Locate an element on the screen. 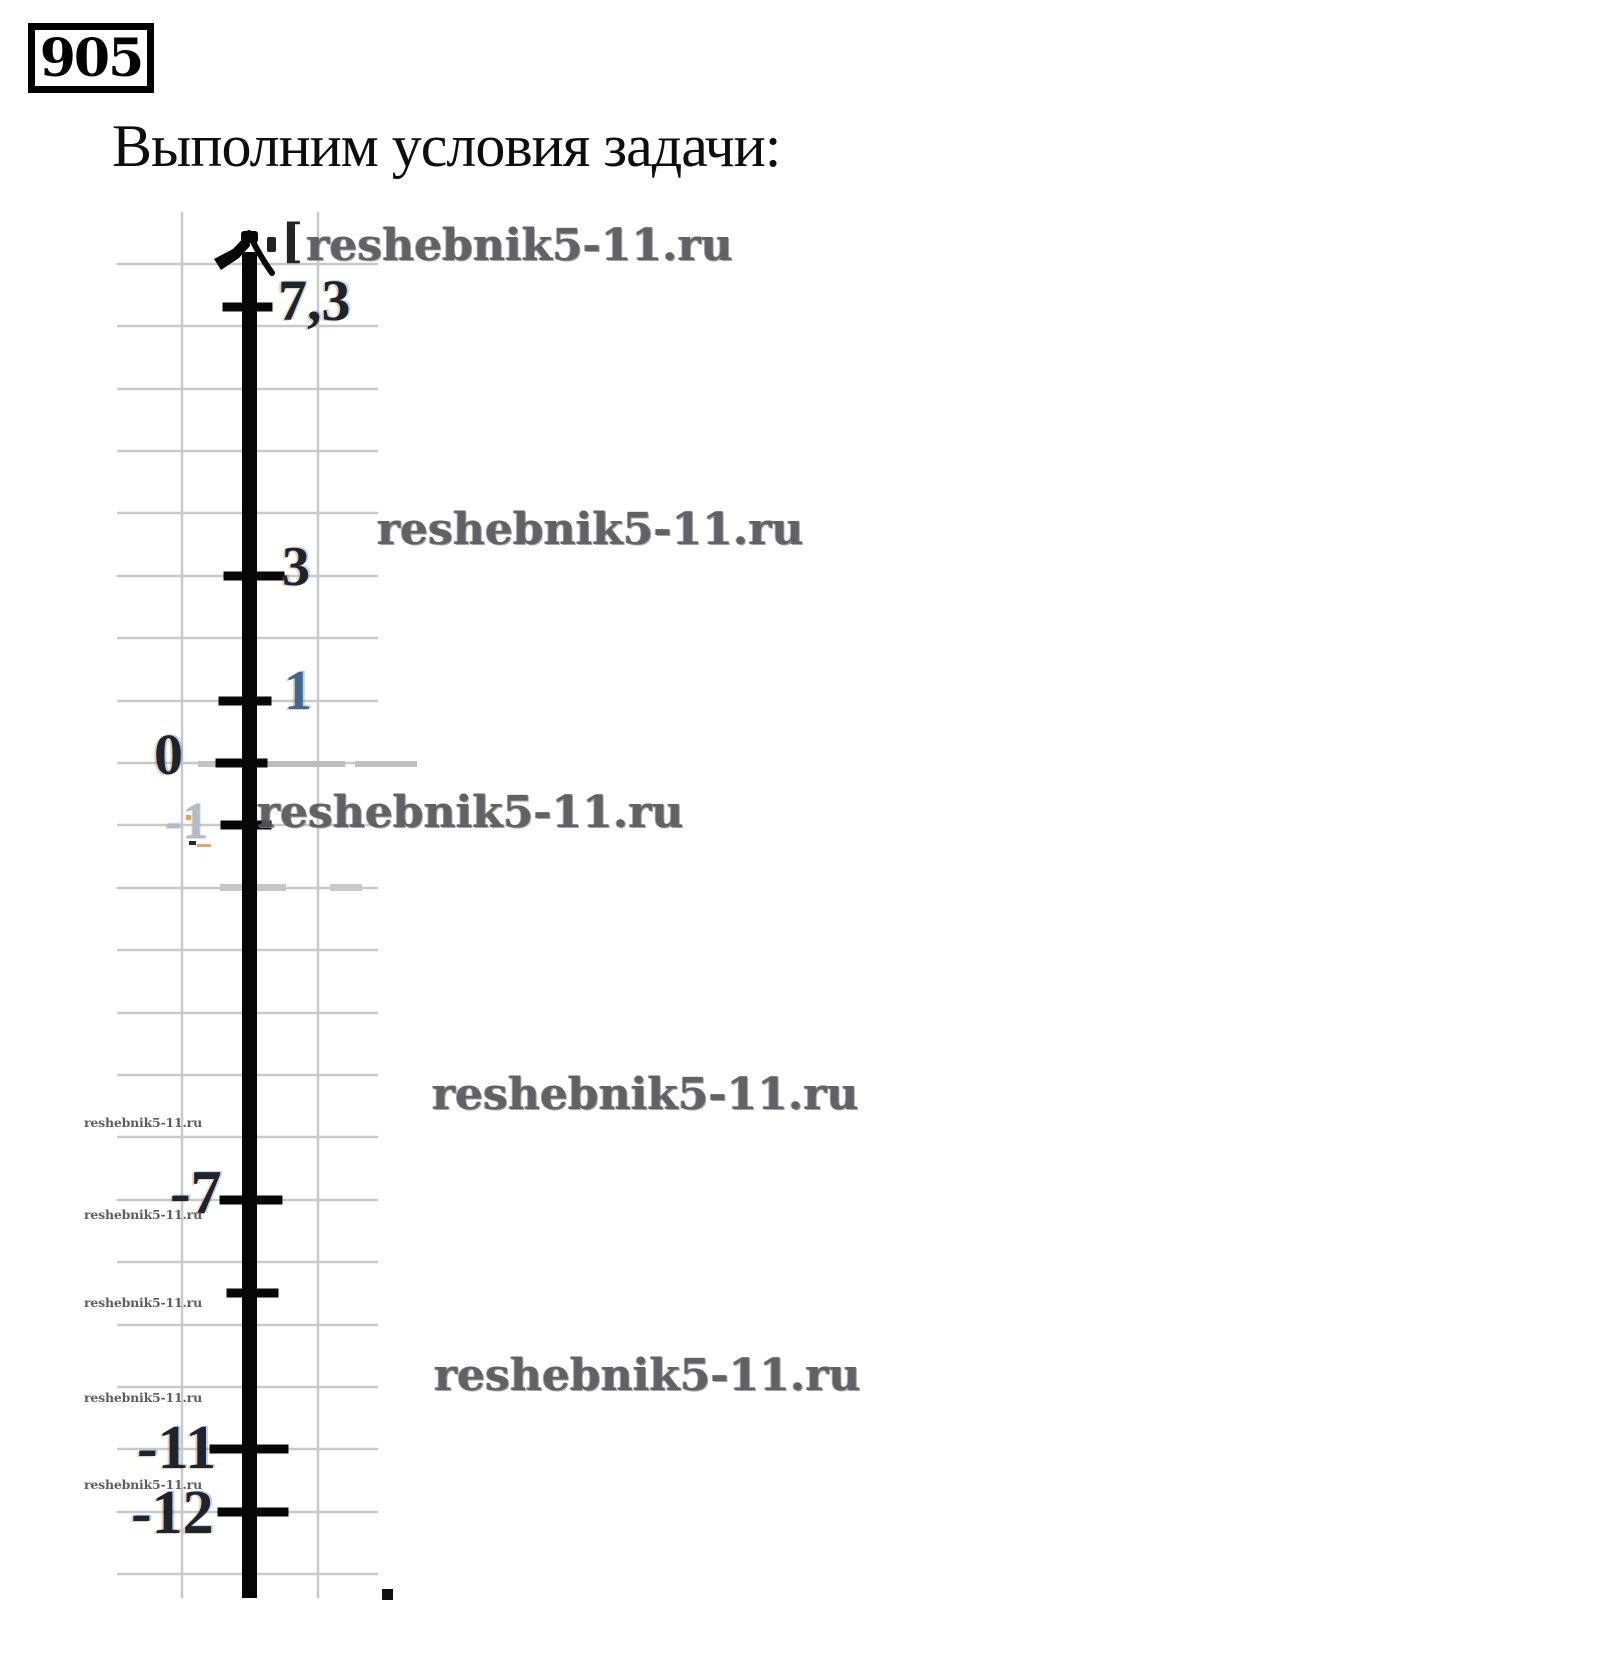 This screenshot has height=1664, width=1603. tick-label-7,3: 7,3 is located at coordinates (314, 300).